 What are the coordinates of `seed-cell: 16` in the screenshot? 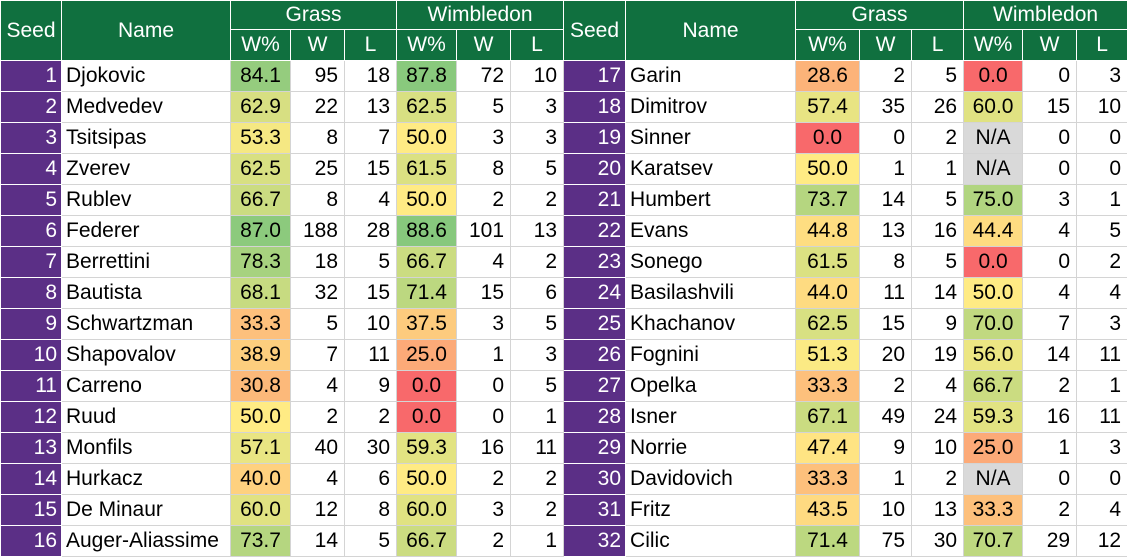 It's located at (31, 541).